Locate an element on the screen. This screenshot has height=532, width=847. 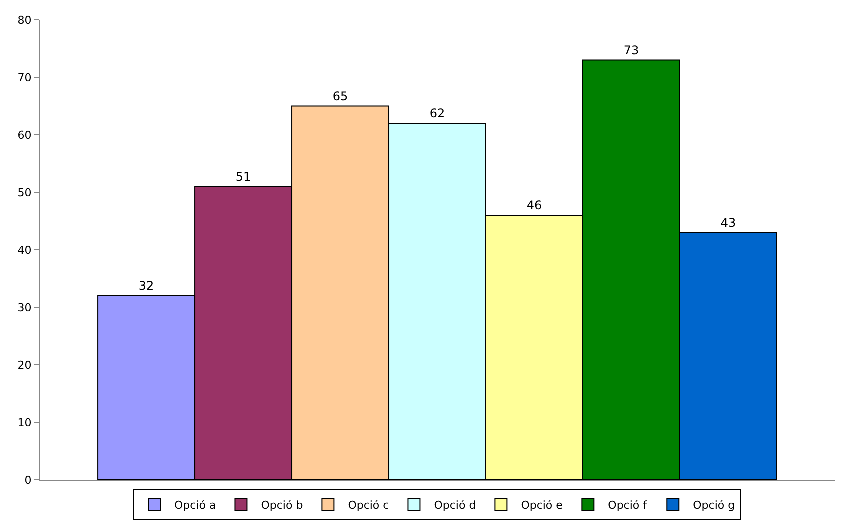
data-label: 43 is located at coordinates (728, 223).